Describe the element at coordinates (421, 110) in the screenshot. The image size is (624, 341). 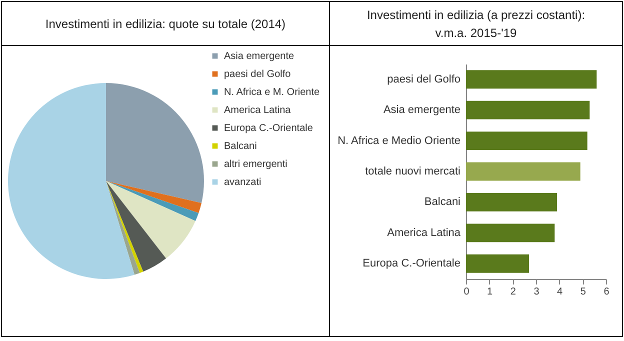
I see `y-tick-label: Asia emergente` at that location.